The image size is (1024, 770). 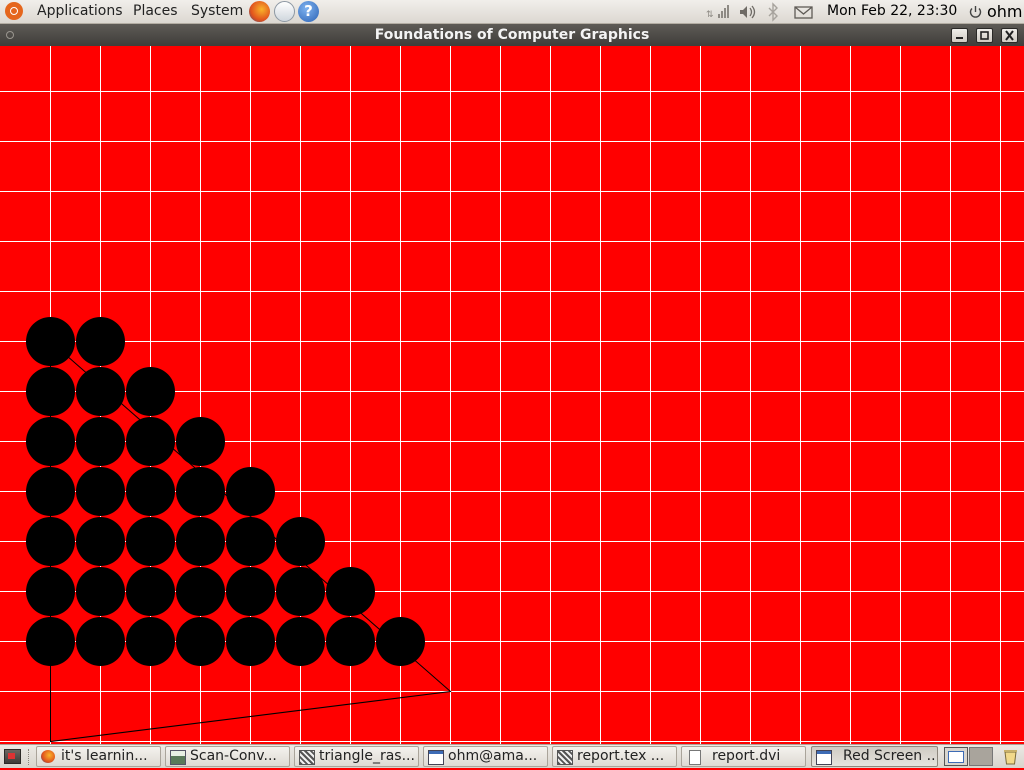 I want to click on messaging-envelope-icon, so click(x=804, y=12).